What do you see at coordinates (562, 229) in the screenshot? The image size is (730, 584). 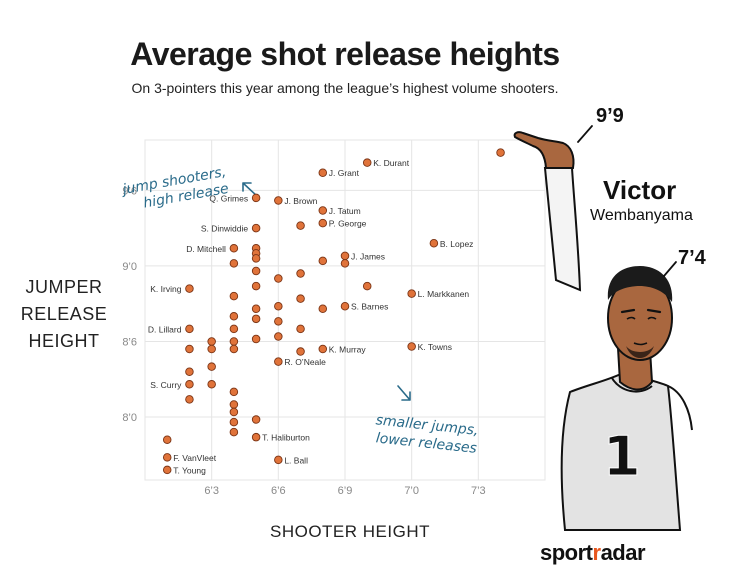 I see `raised-arm-icon` at bounding box center [562, 229].